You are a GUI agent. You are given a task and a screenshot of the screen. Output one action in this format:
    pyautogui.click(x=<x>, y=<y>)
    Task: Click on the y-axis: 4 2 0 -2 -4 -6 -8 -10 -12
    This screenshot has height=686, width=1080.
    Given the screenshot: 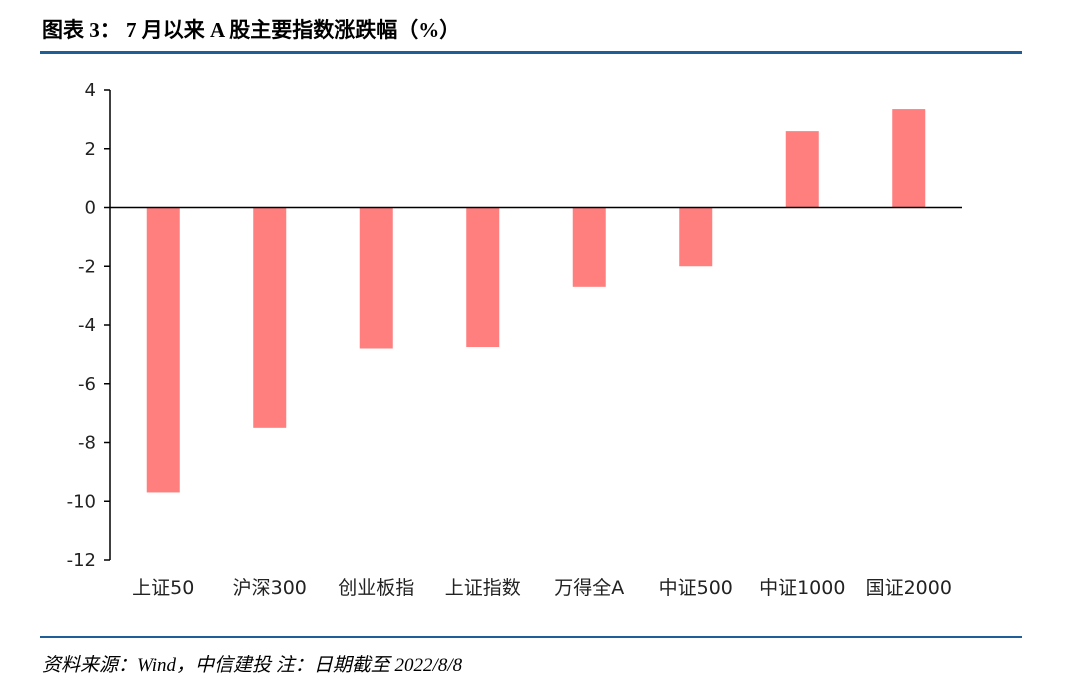 What is the action you would take?
    pyautogui.click(x=89, y=325)
    